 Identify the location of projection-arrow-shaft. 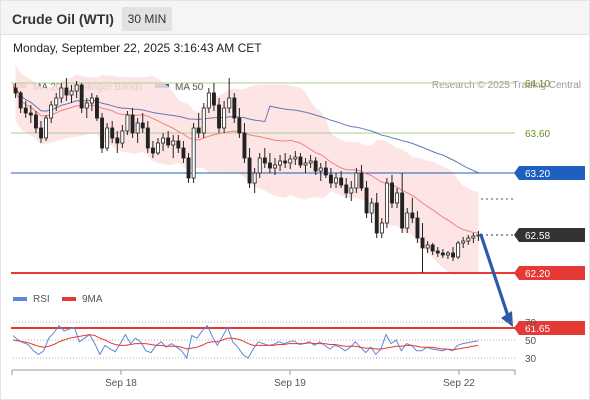
(494, 275).